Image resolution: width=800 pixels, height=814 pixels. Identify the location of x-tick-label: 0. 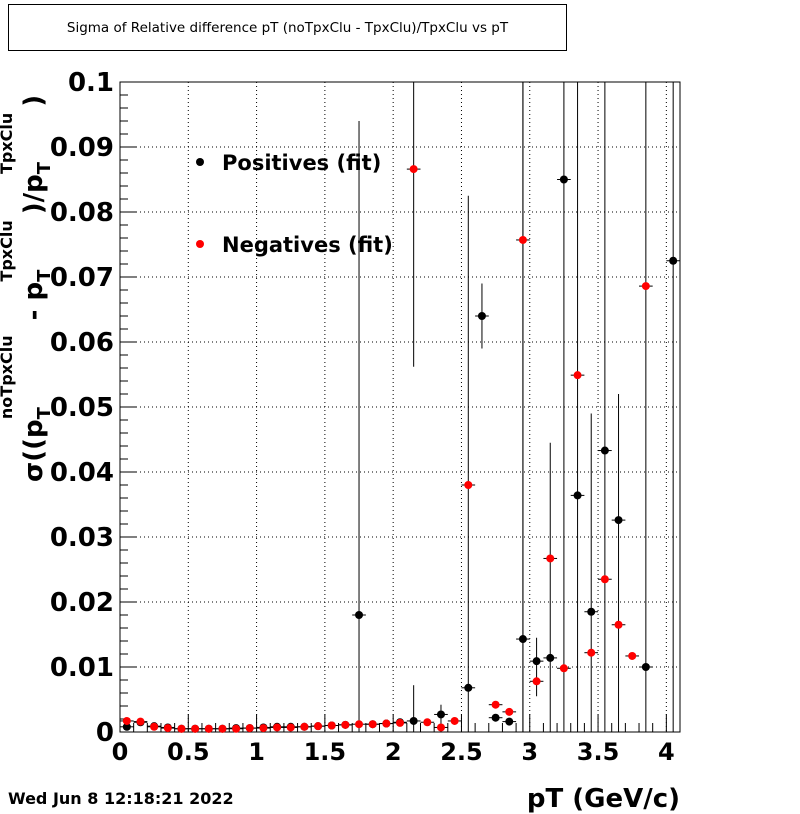
(120, 752).